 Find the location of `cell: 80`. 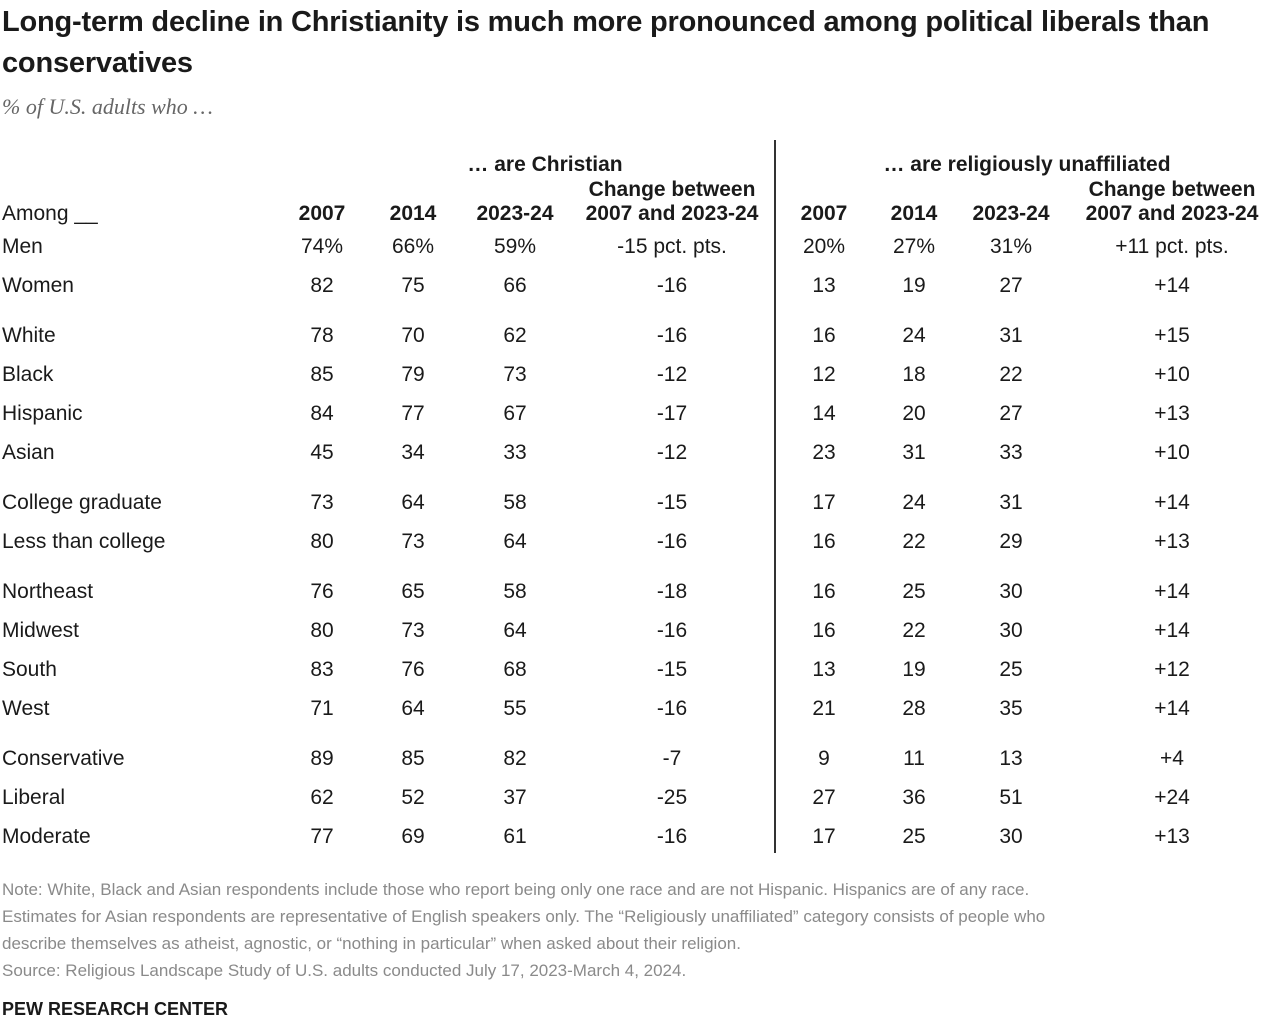

cell: 80 is located at coordinates (322, 541).